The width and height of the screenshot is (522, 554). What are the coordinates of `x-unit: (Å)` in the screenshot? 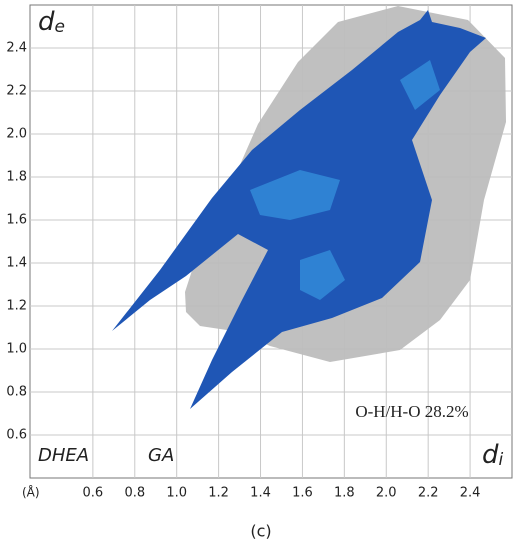 It's located at (31, 492).